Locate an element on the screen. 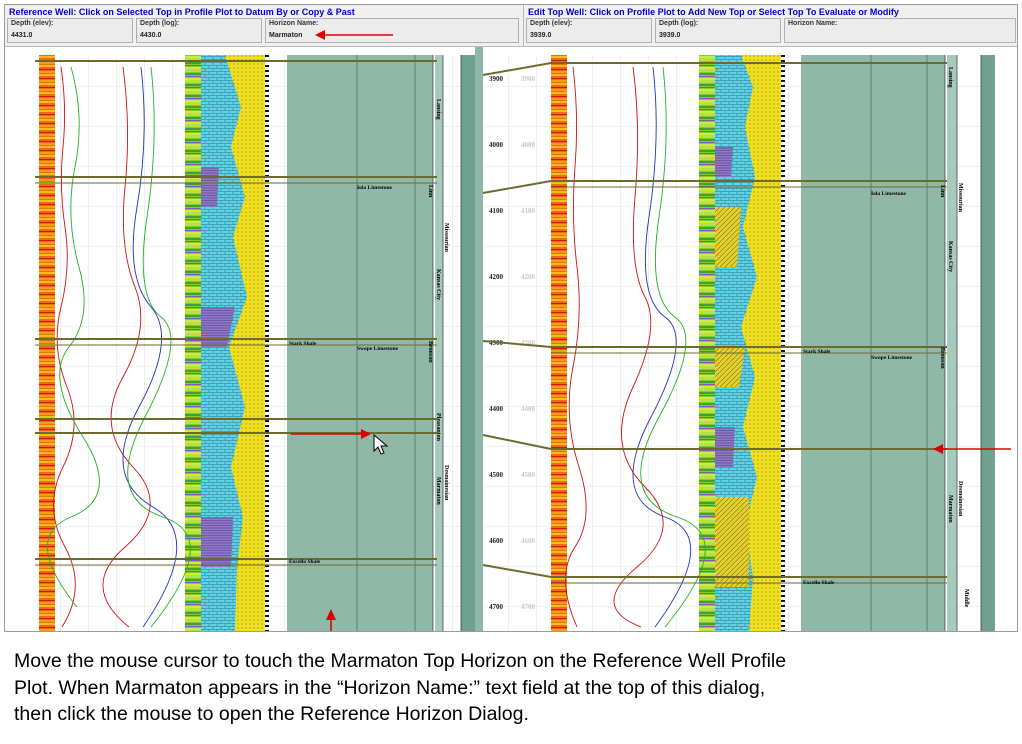  ref-column-label: Kansas City is located at coordinates (438, 284).